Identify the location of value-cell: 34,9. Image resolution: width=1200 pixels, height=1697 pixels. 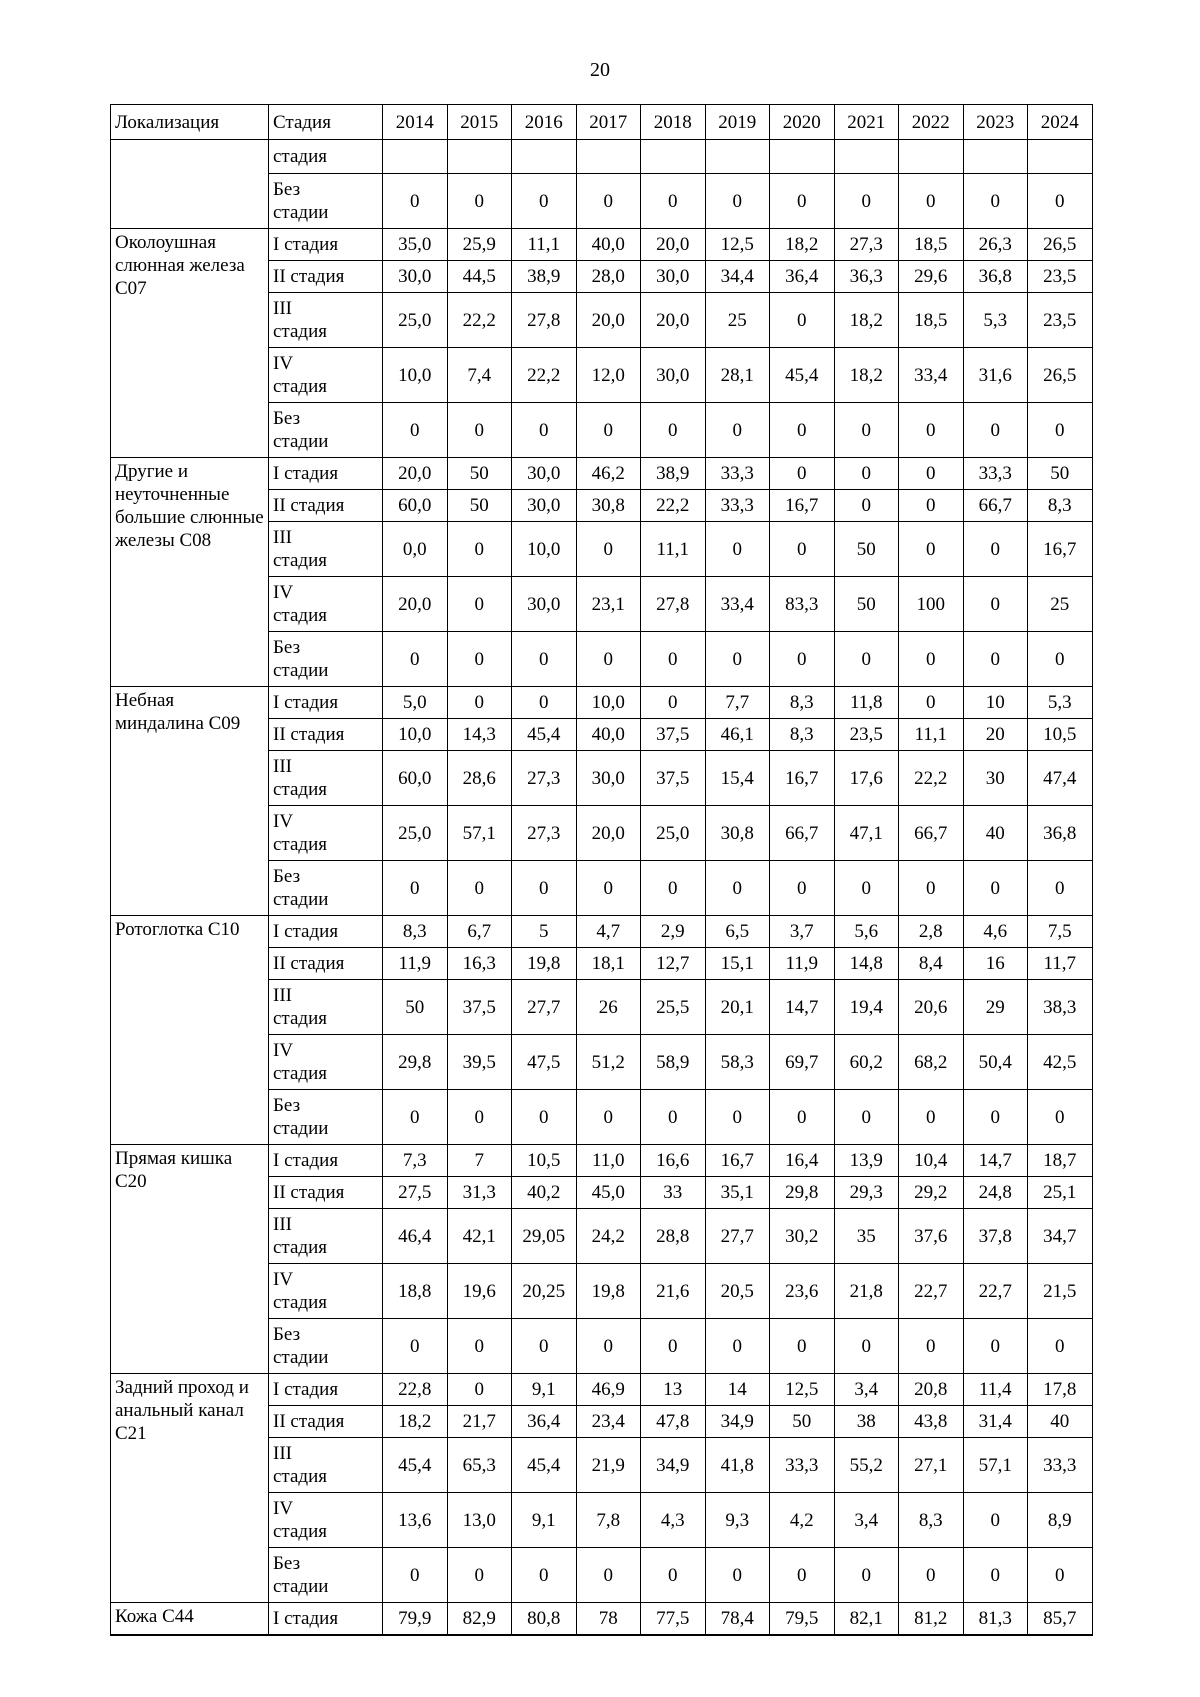
(737, 1421).